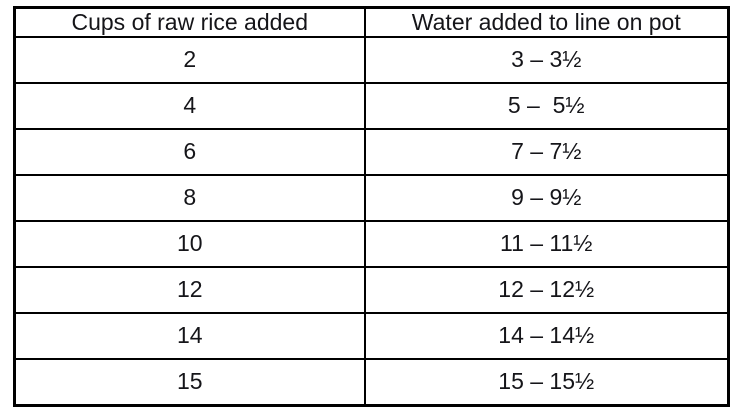  I want to click on table-row: 8 9 – 9½, so click(371, 197).